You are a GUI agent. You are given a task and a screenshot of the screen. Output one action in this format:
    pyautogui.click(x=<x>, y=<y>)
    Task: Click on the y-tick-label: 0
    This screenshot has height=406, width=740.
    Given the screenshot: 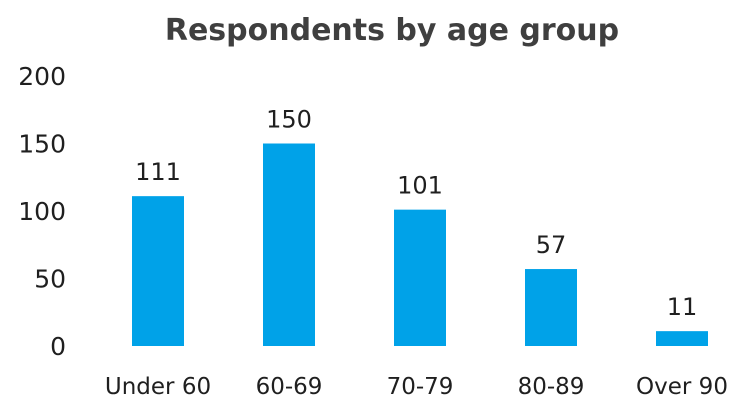 What is the action you would take?
    pyautogui.click(x=58, y=346)
    